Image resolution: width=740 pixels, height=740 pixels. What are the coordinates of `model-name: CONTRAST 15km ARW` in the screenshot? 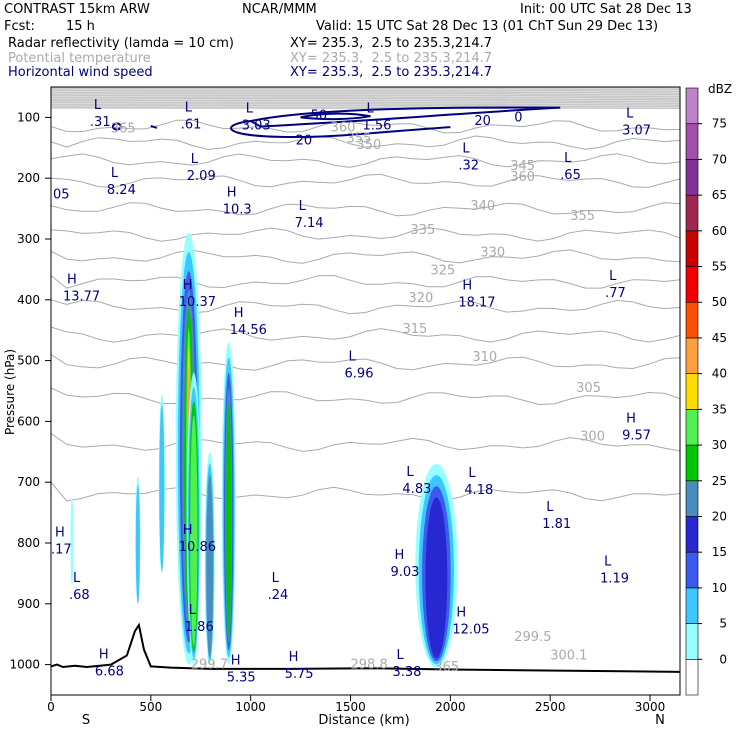 It's located at (77, 9).